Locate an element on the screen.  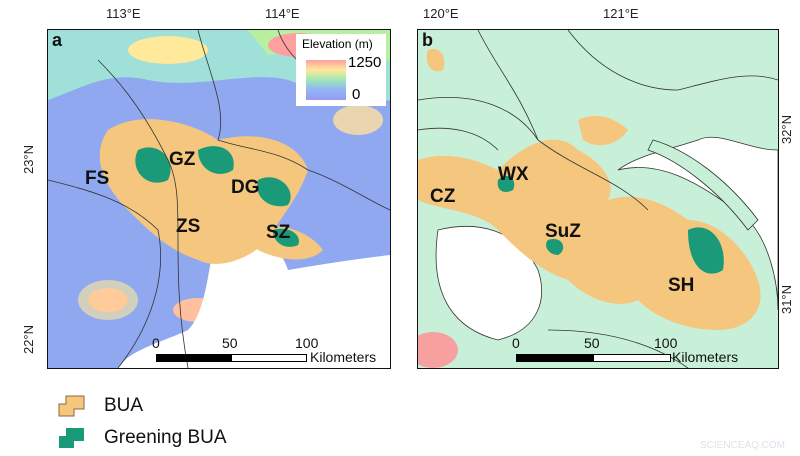
elevation-color-ramp is located at coordinates (326, 80).